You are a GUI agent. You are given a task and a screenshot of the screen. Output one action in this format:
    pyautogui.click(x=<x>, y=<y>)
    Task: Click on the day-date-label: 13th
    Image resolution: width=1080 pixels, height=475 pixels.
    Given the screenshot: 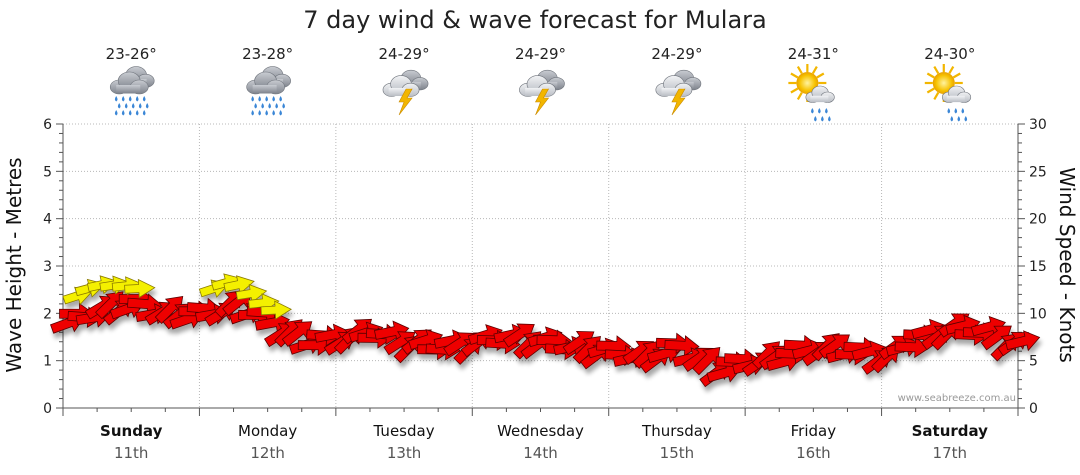 What is the action you would take?
    pyautogui.click(x=404, y=453)
    